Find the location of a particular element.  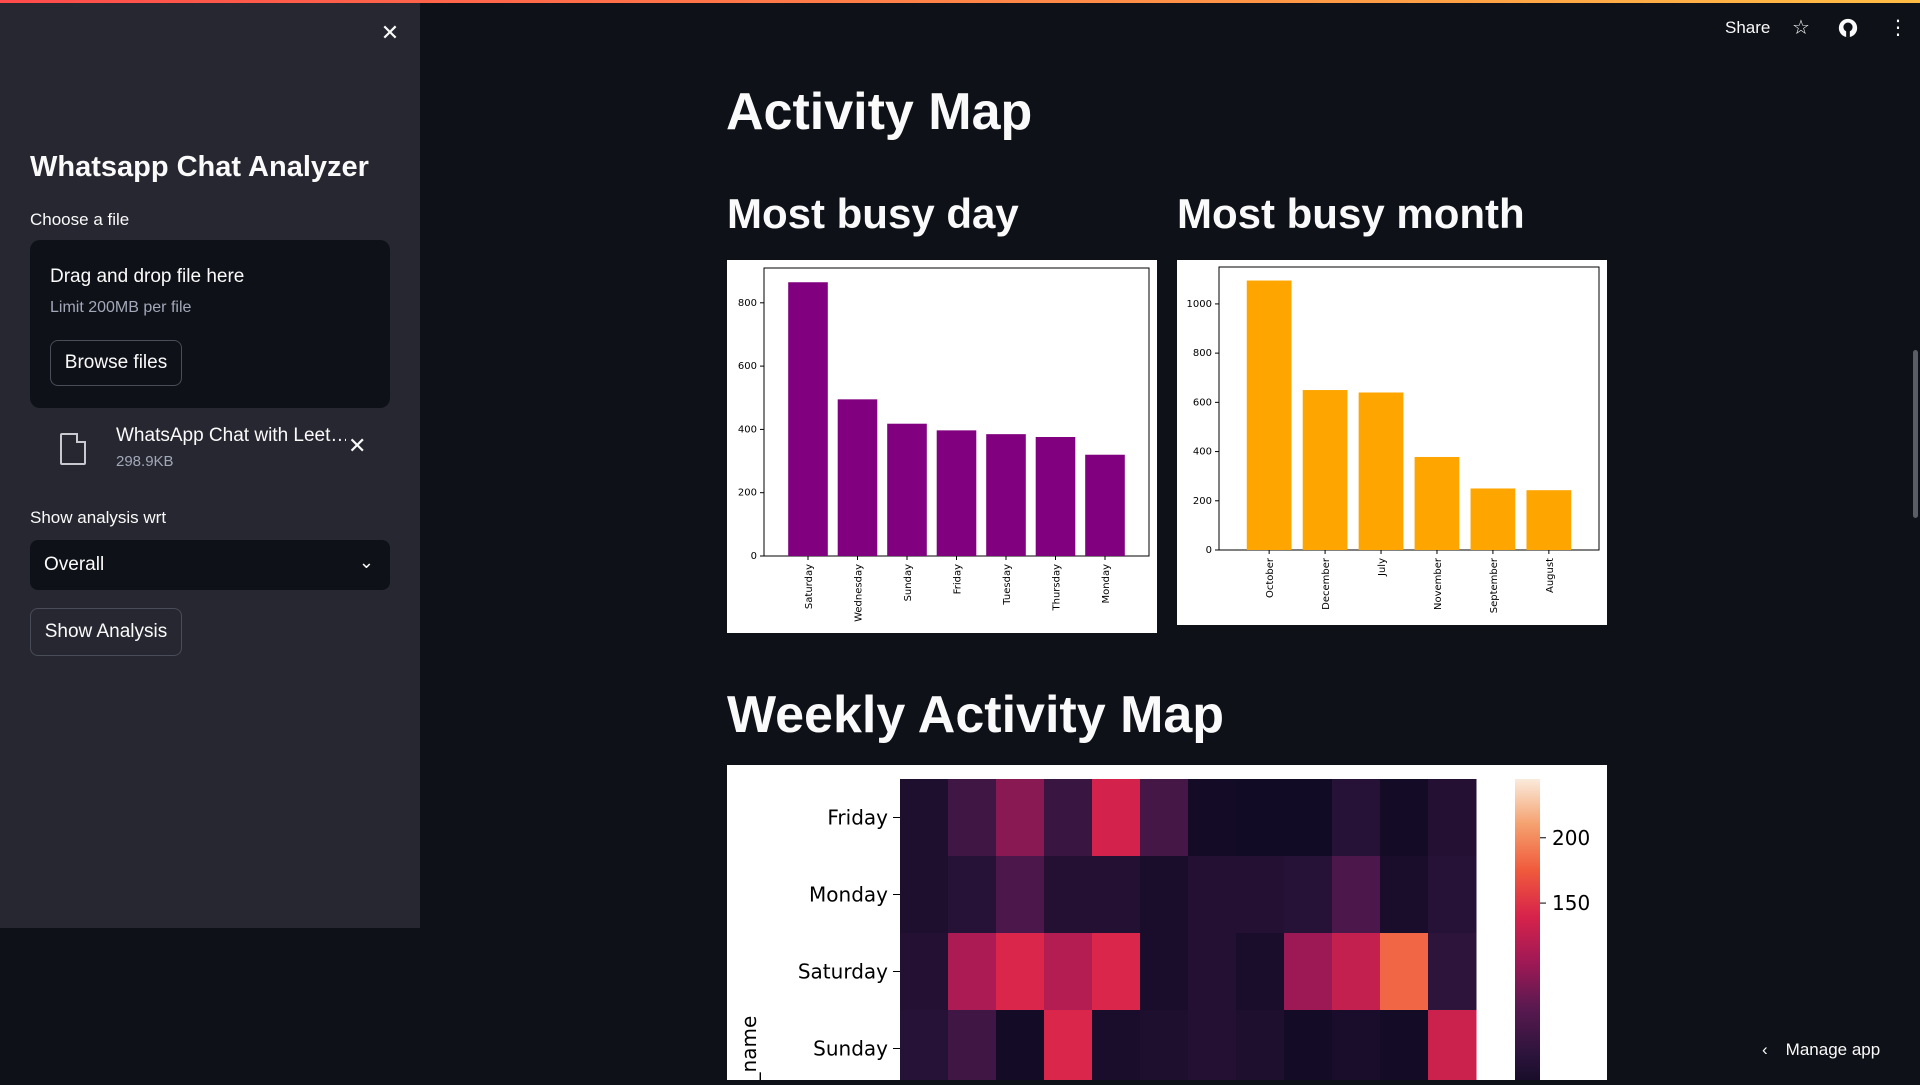

x-tick-label: Wednesday is located at coordinates (859, 593).